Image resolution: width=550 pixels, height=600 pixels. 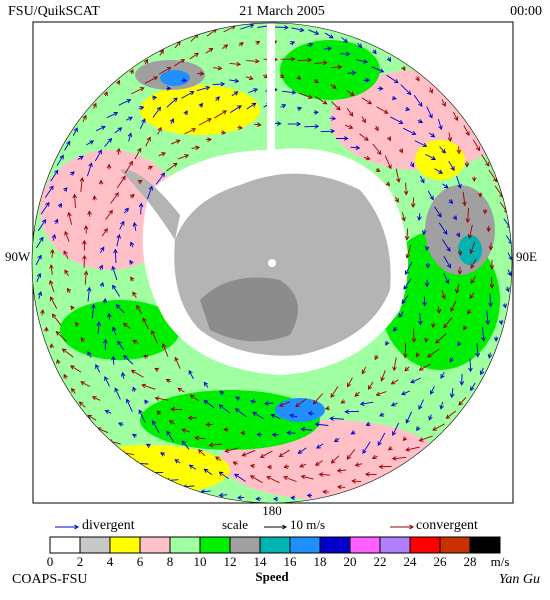 I want to click on colorbar-tick: 12, so click(x=230, y=561).